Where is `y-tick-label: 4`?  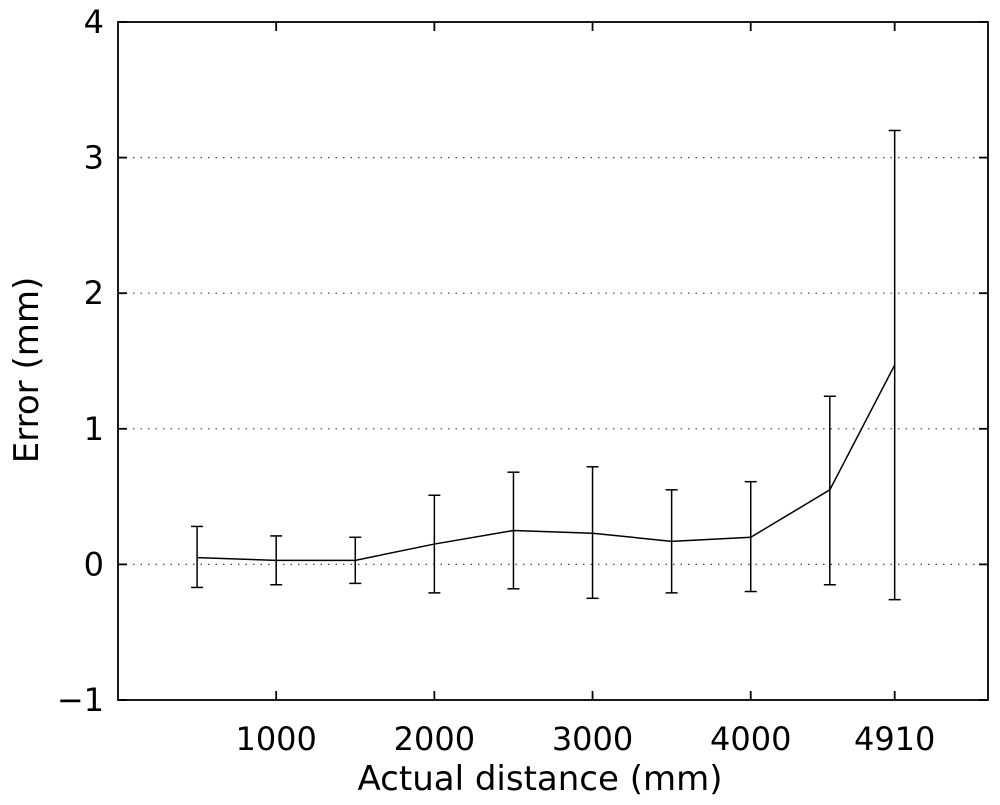 y-tick-label: 4 is located at coordinates (94, 22).